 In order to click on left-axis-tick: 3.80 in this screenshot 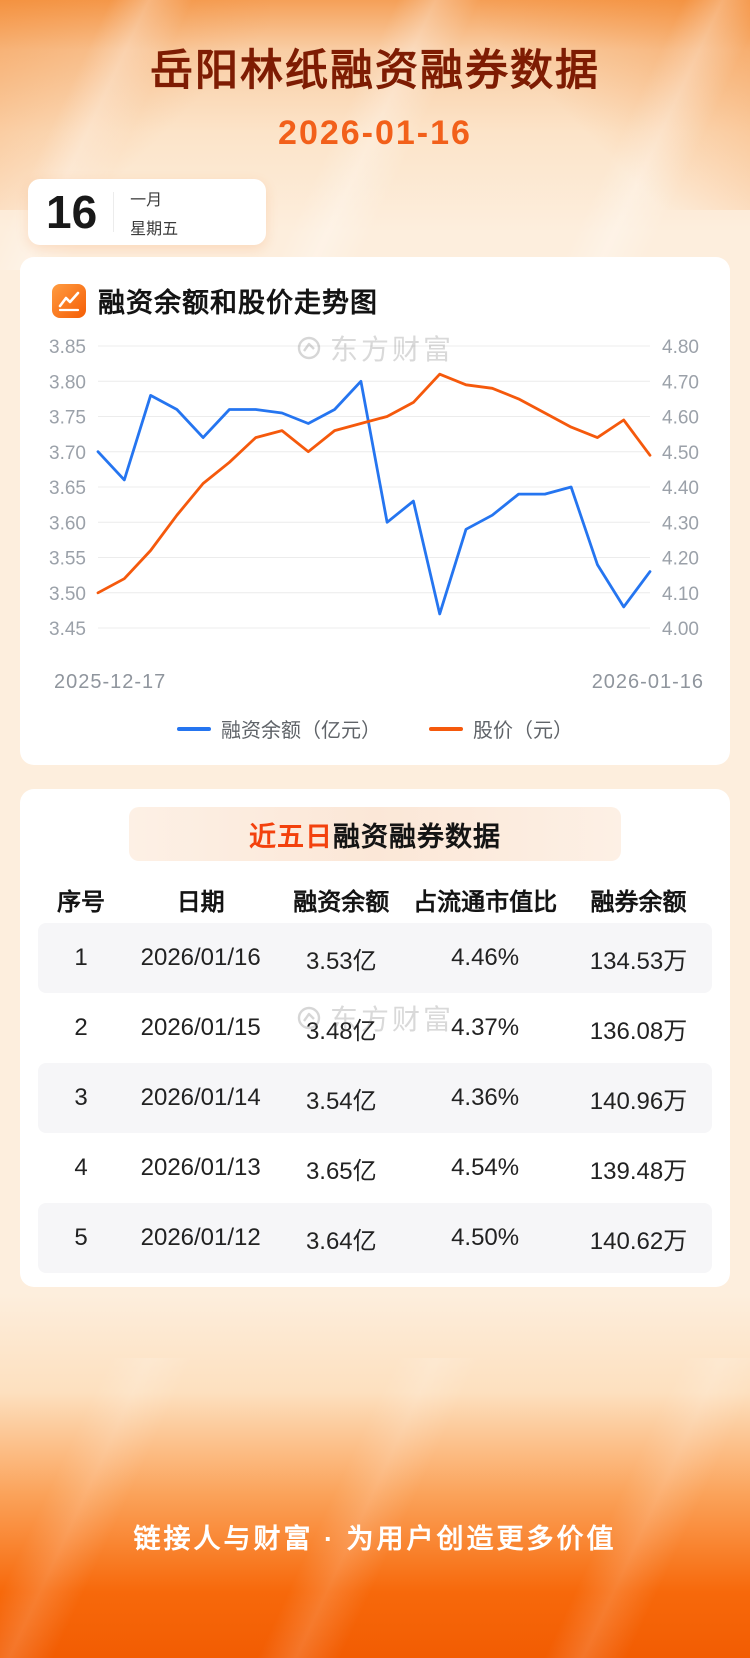, I will do `click(67, 382)`.